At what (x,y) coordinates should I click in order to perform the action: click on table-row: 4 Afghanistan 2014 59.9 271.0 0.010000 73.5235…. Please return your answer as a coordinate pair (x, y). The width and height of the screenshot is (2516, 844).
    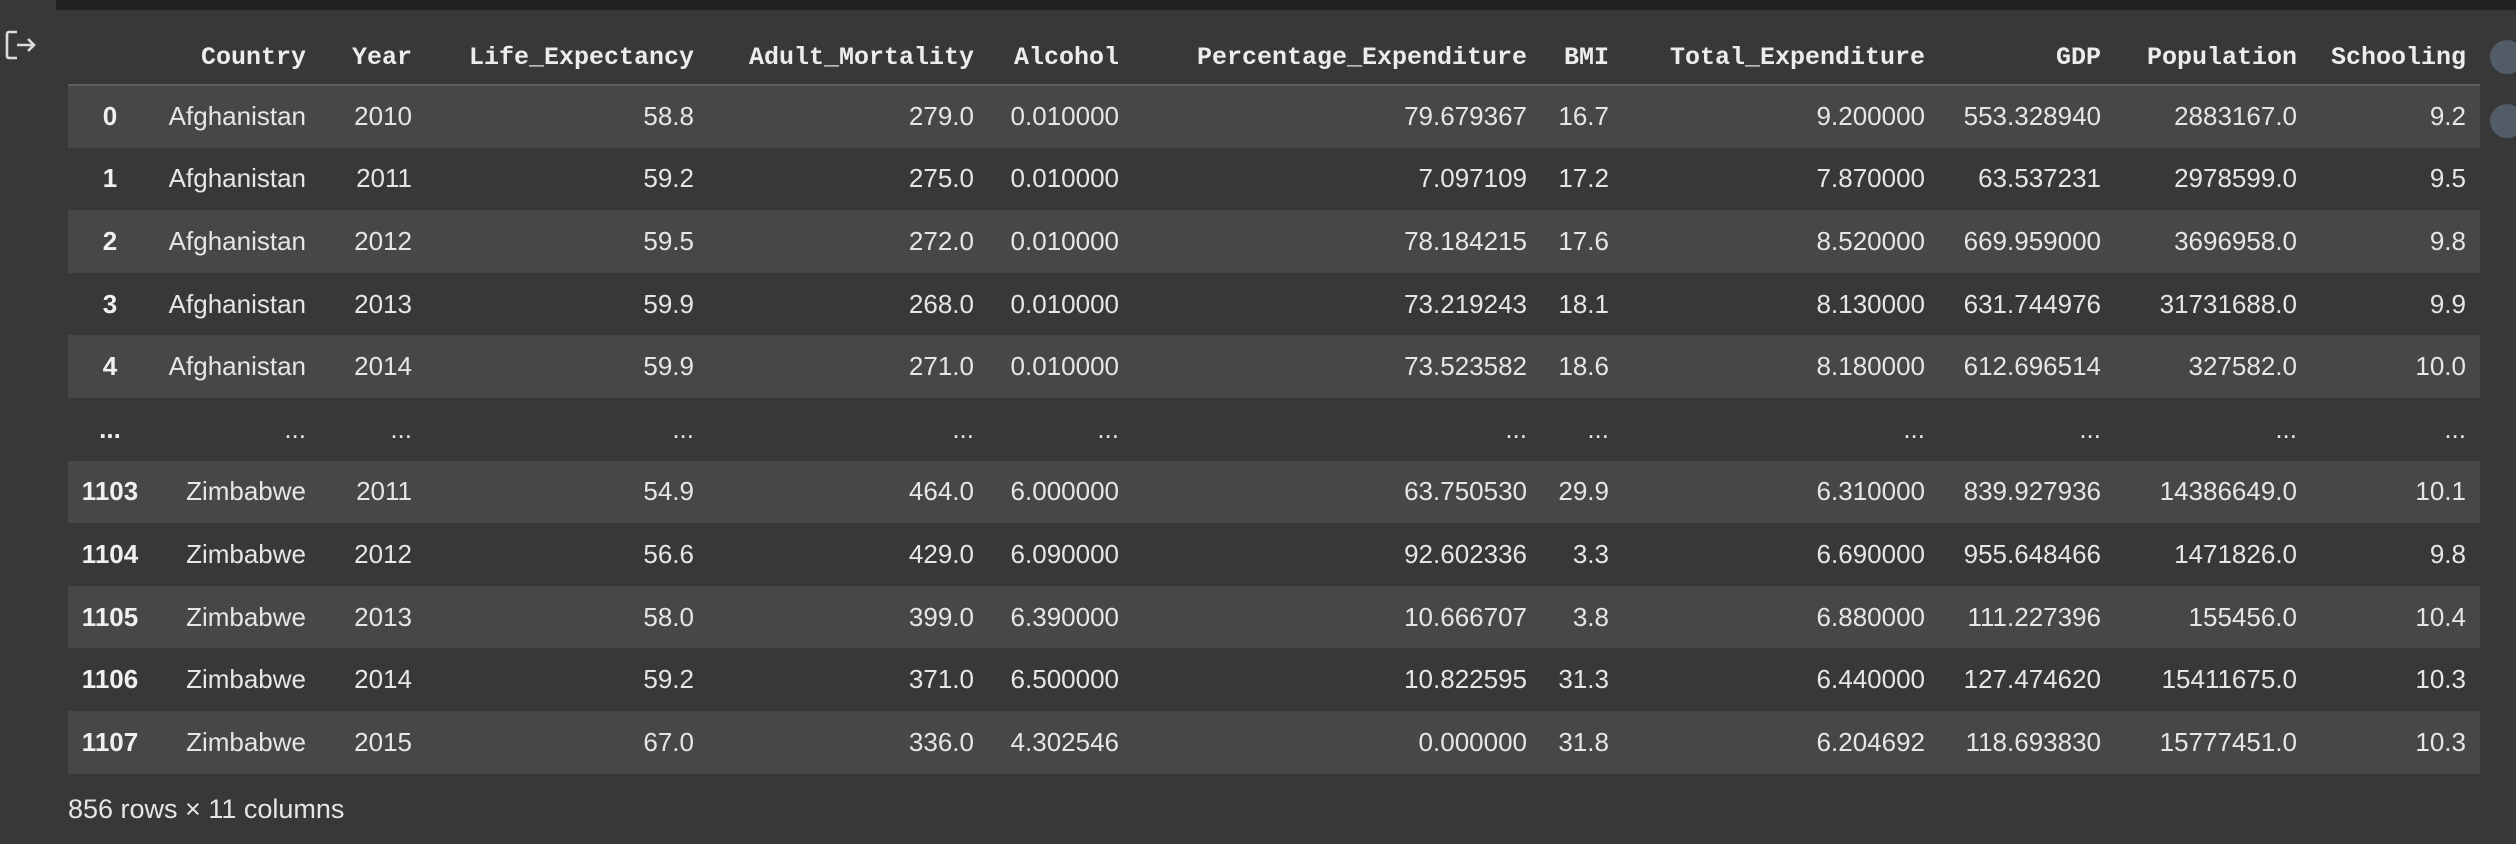
    Looking at the image, I should click on (1274, 366).